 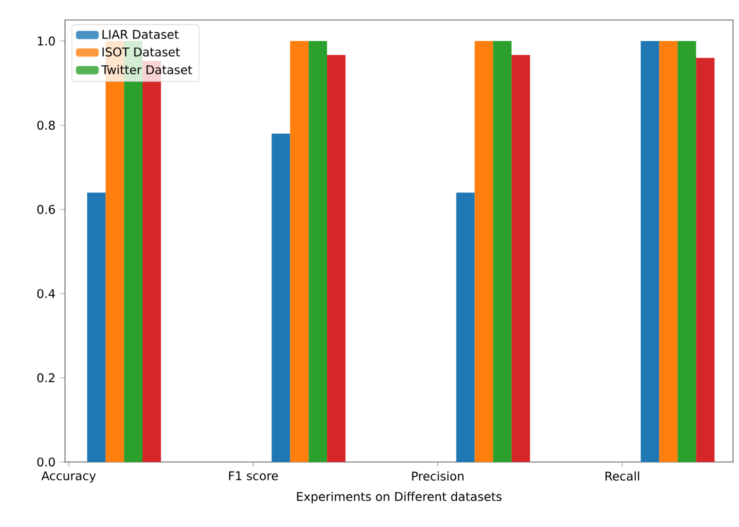 I want to click on legend-label: Twitter Dataset, so click(x=146, y=69).